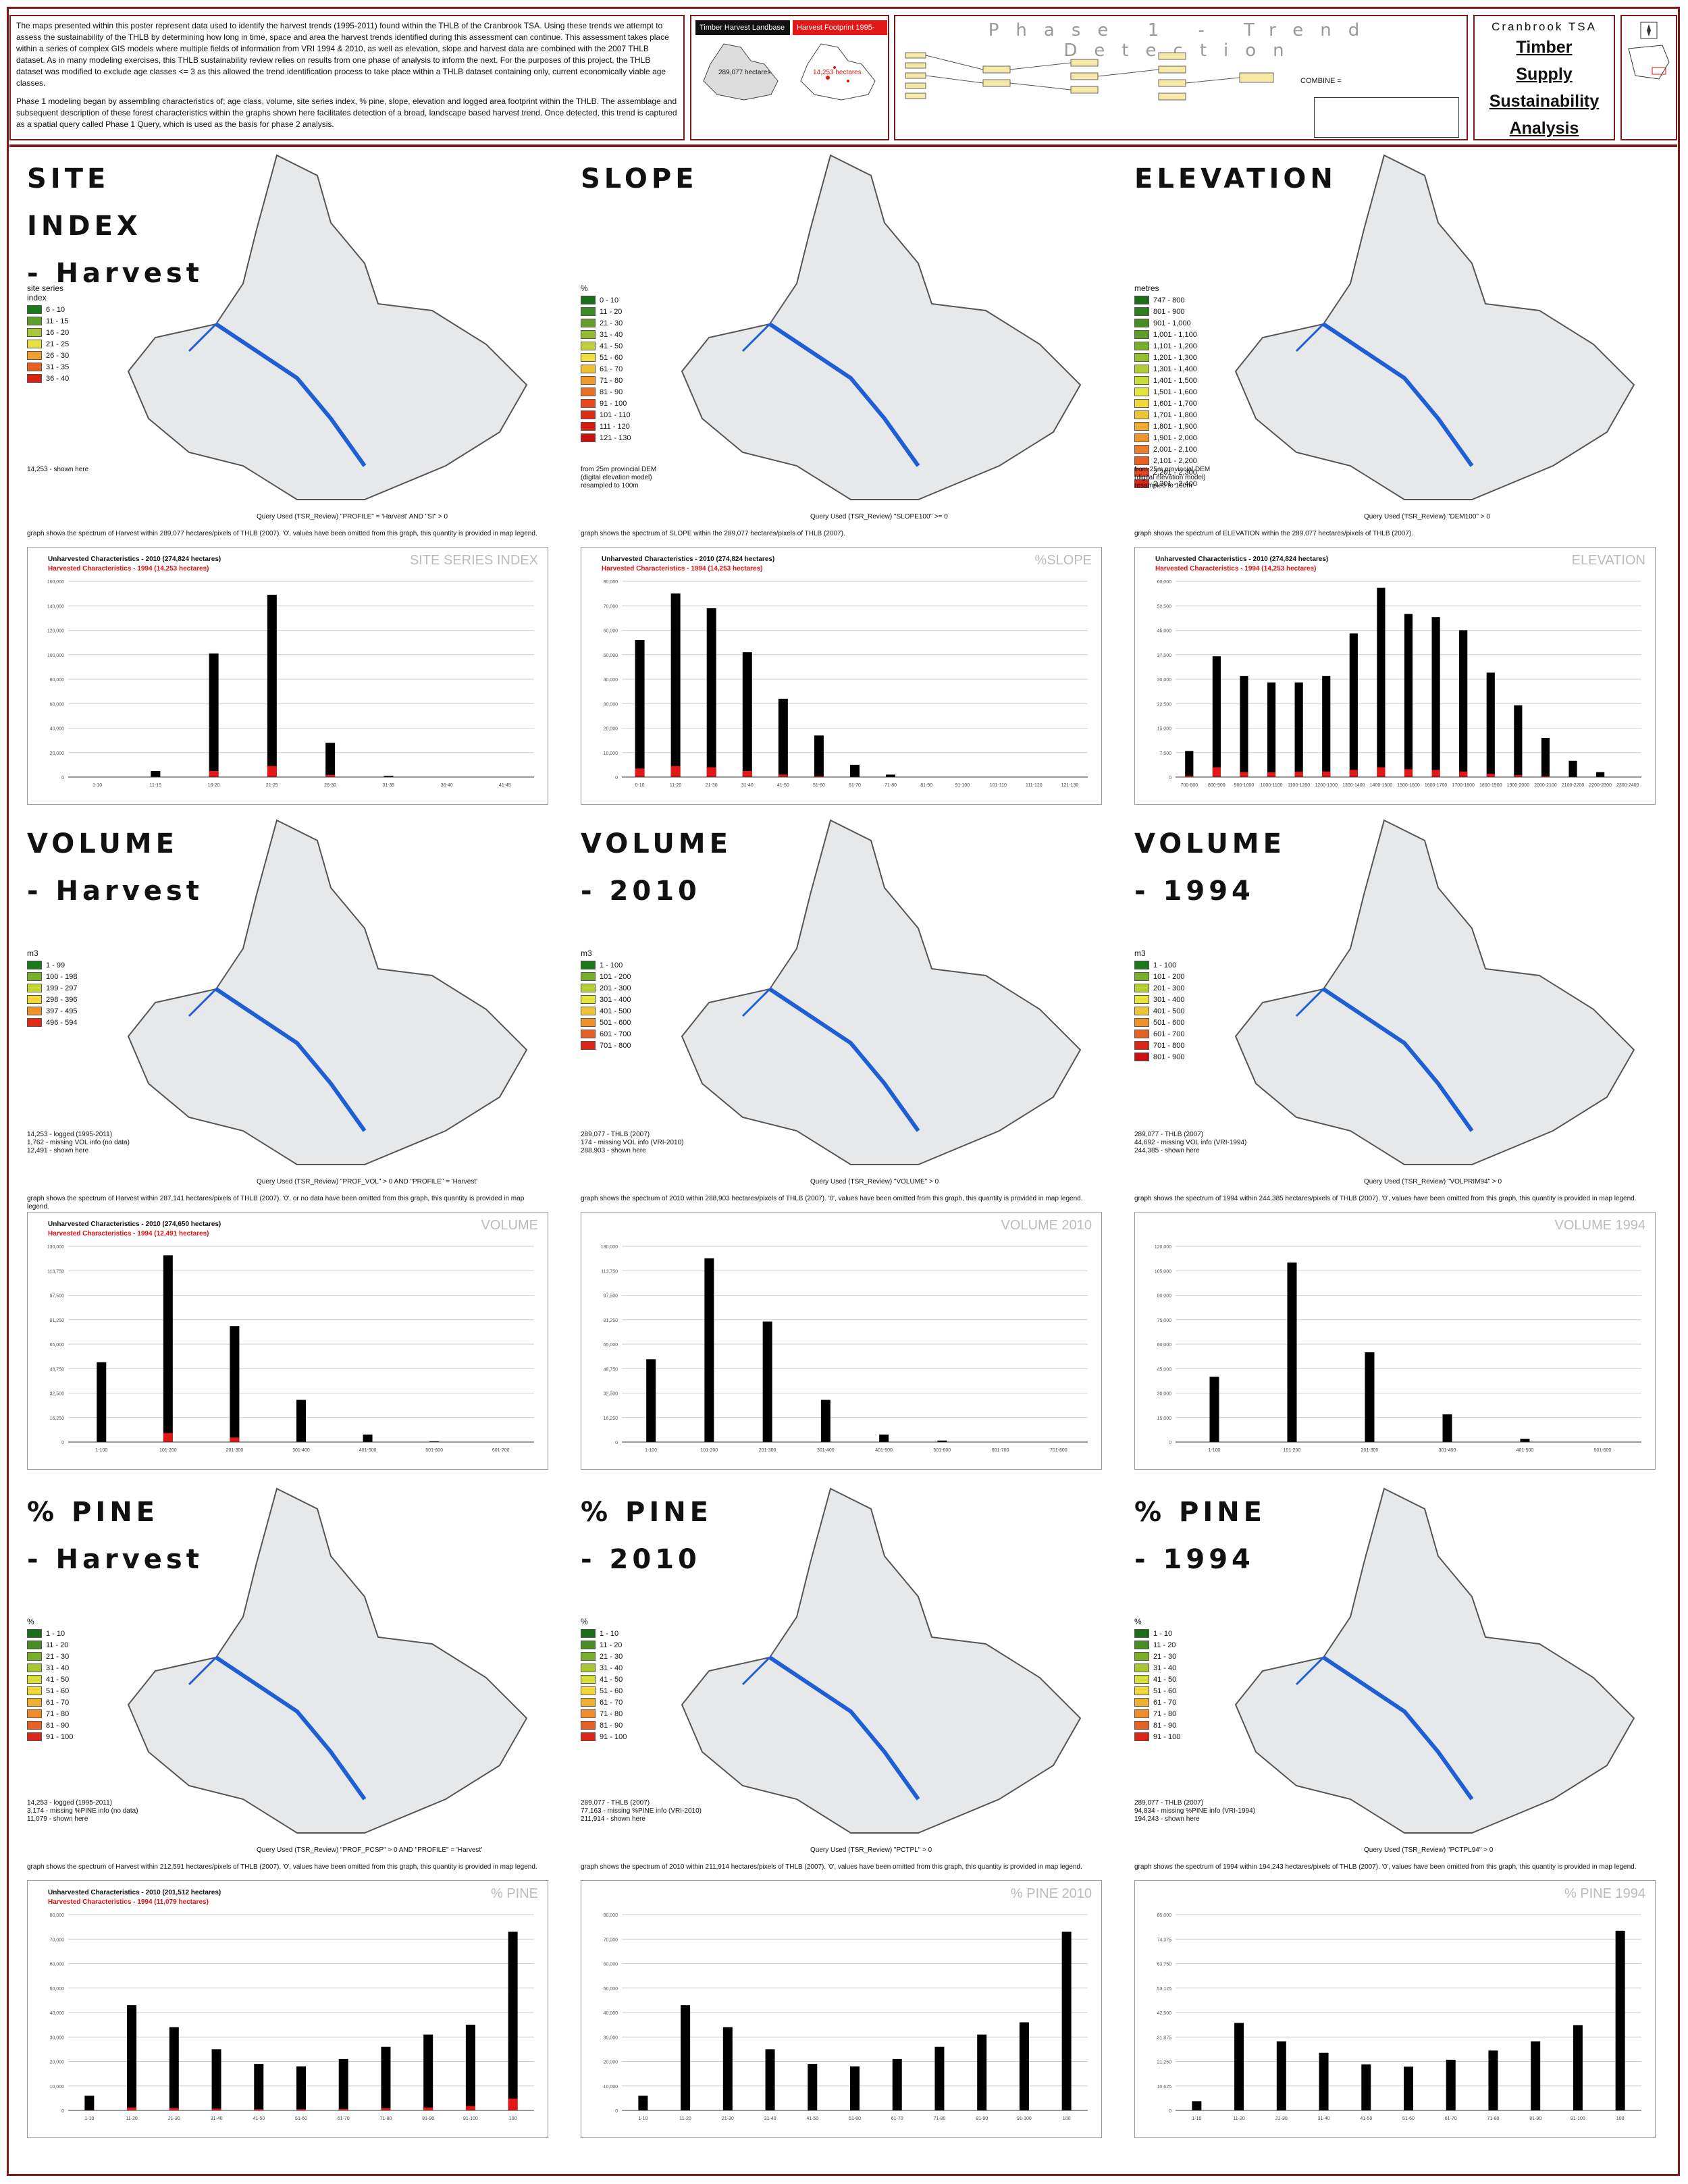 The image size is (1688, 2184). Describe the element at coordinates (1169, 311) in the screenshot. I see `legend-label: 801 - 900` at that location.